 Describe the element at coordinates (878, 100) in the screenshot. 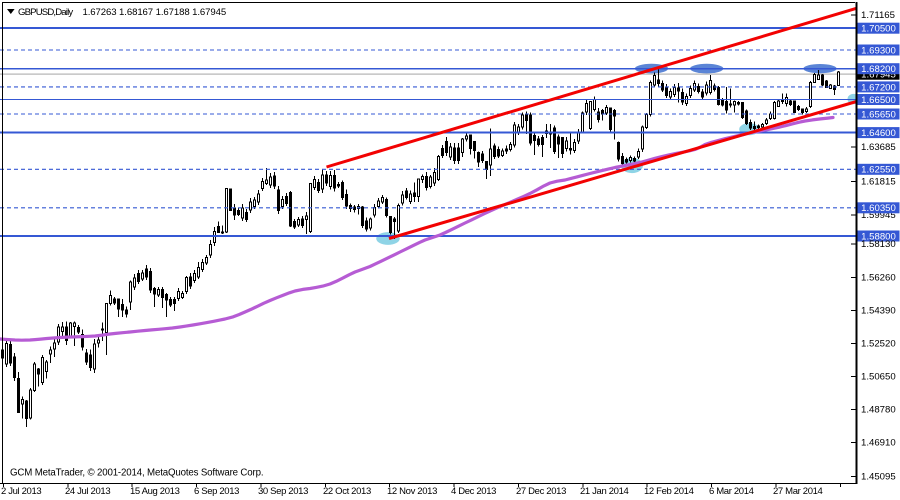

I see `svg-text: 1.66500` at that location.